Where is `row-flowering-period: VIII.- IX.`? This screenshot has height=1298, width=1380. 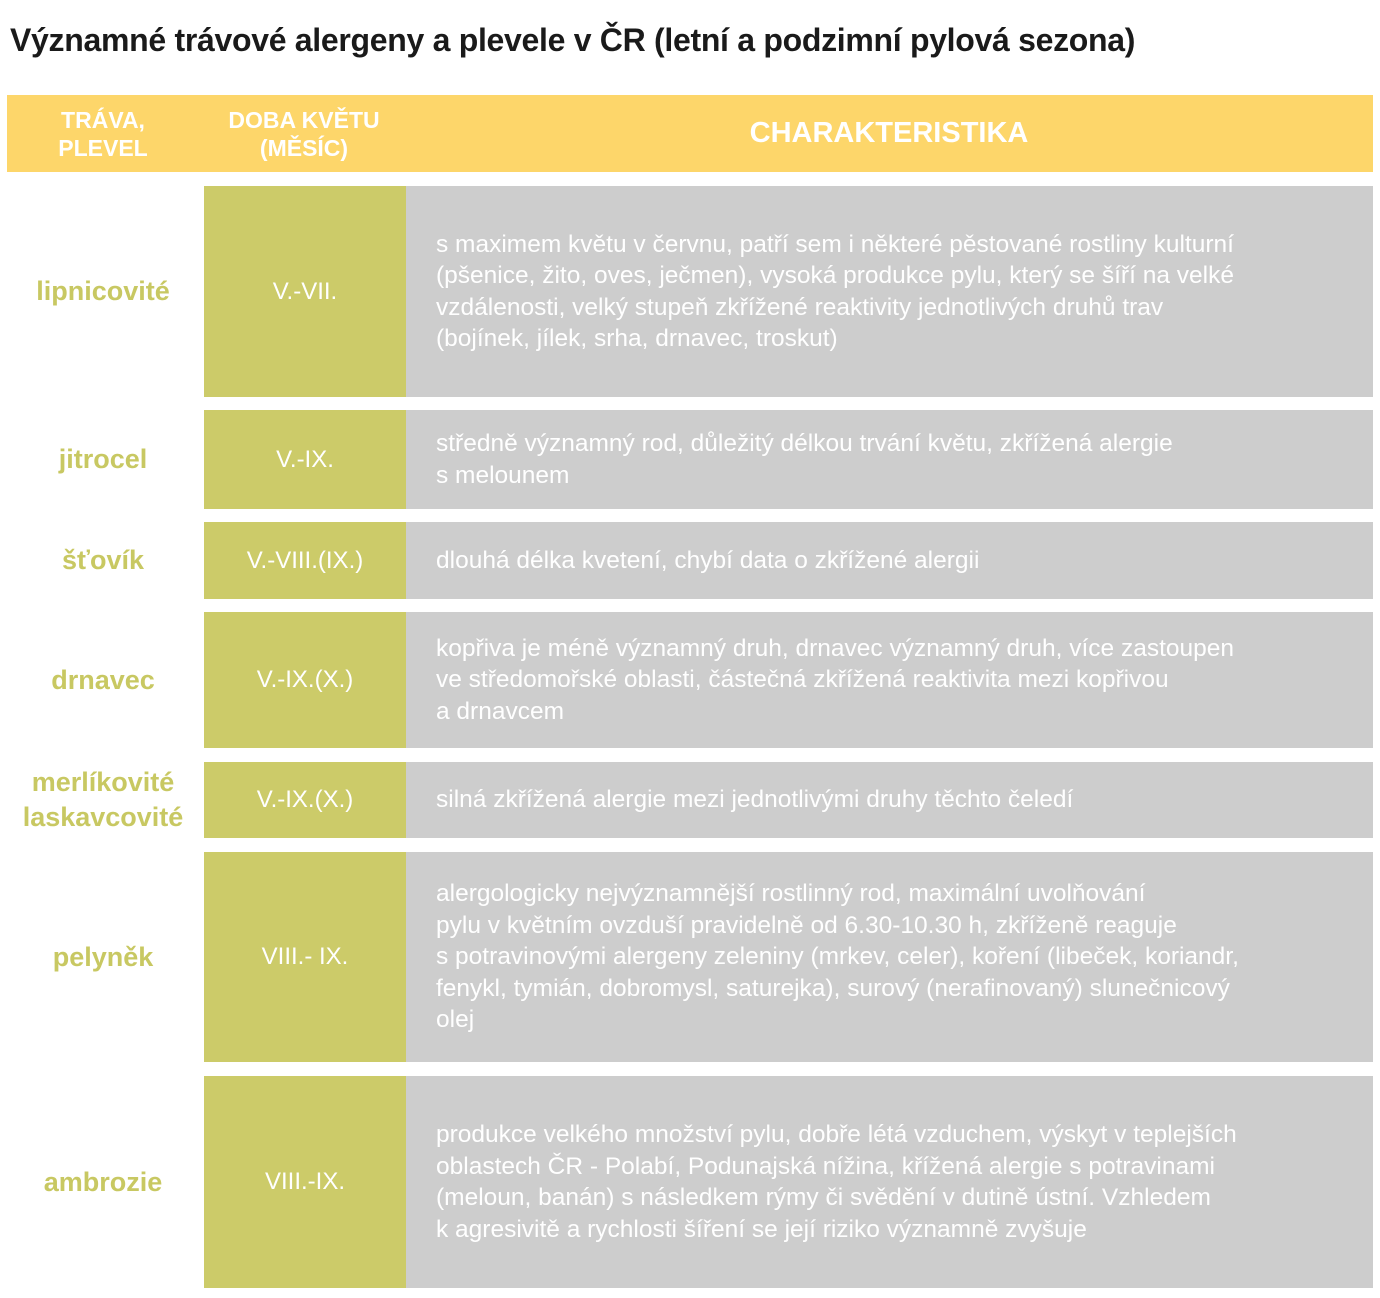 row-flowering-period: VIII.- IX. is located at coordinates (305, 957).